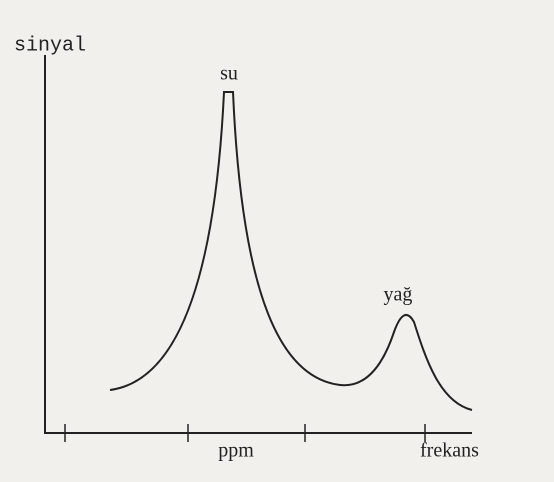 The image size is (554, 482). What do you see at coordinates (449, 451) in the screenshot?
I see `x-axis-label: frekans` at bounding box center [449, 451].